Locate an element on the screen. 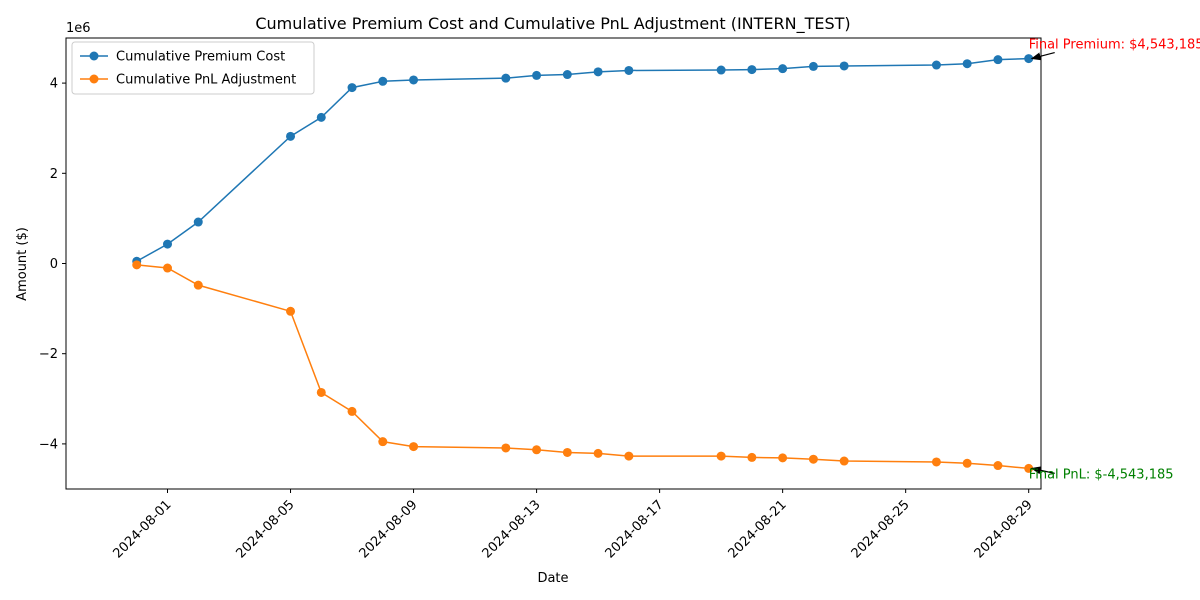  annotation-text-1: Final PnL: $-4,543,185 is located at coordinates (1101, 474).